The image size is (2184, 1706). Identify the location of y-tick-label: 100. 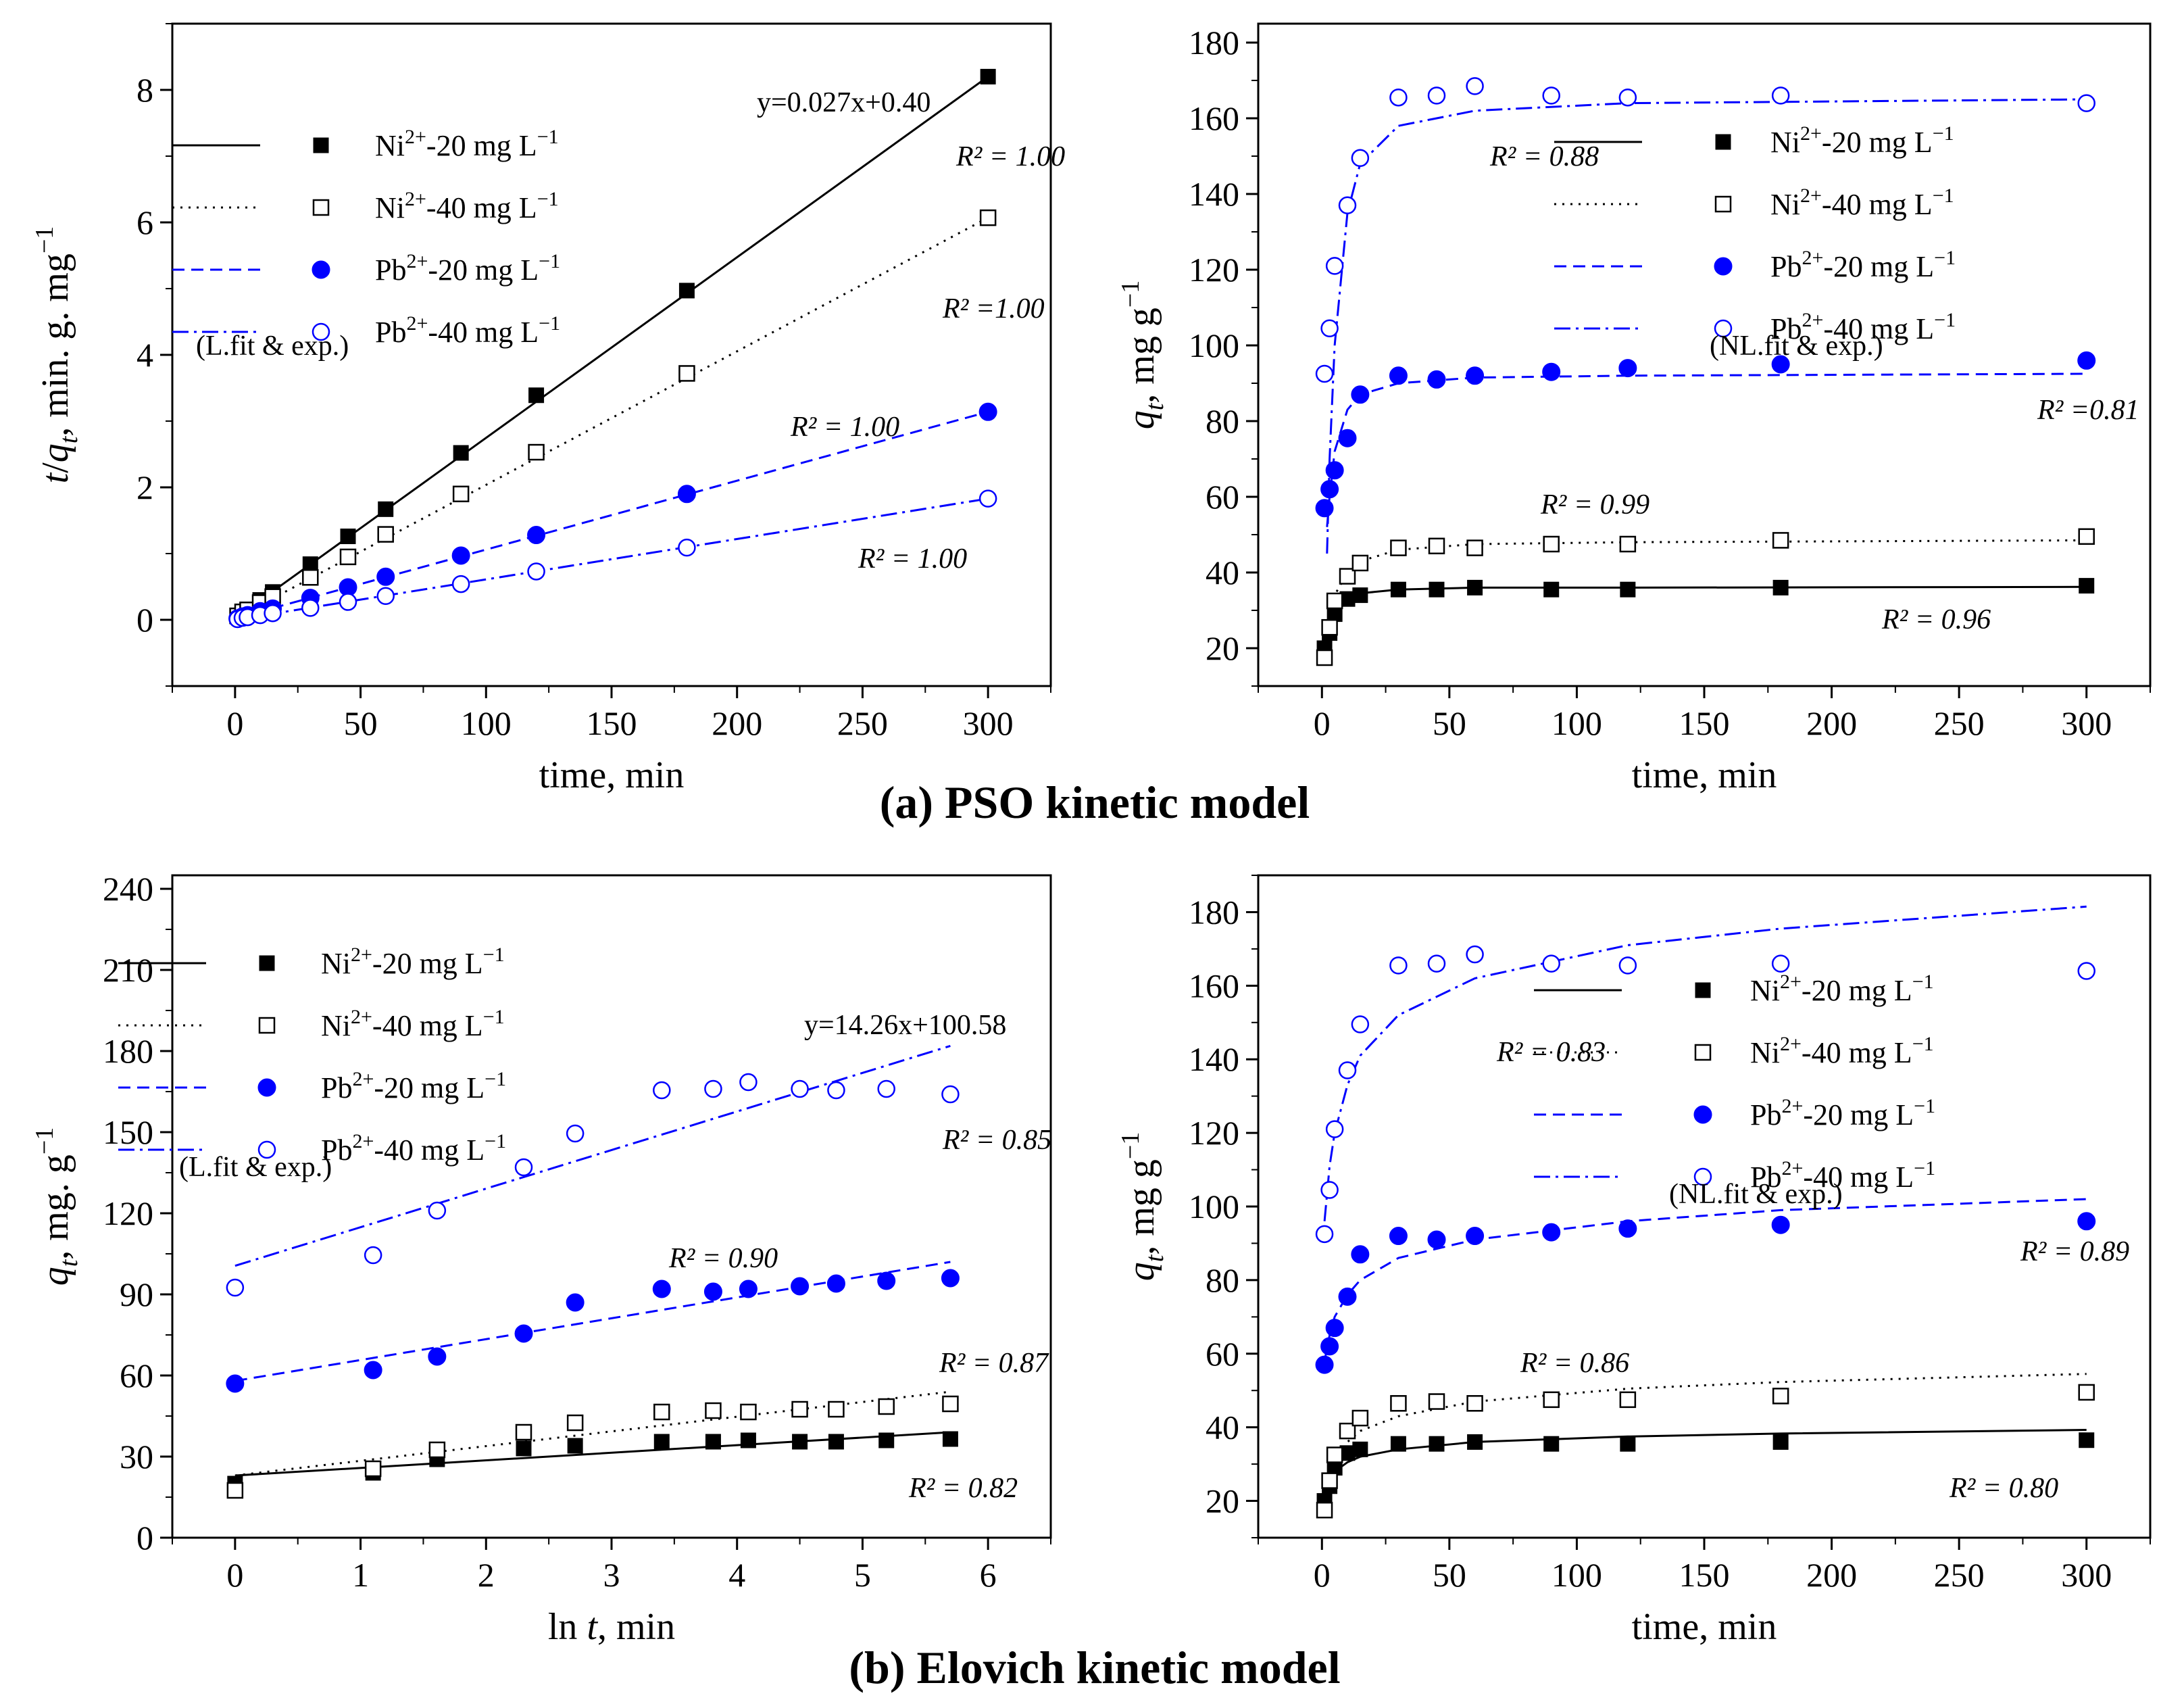
(1214, 345).